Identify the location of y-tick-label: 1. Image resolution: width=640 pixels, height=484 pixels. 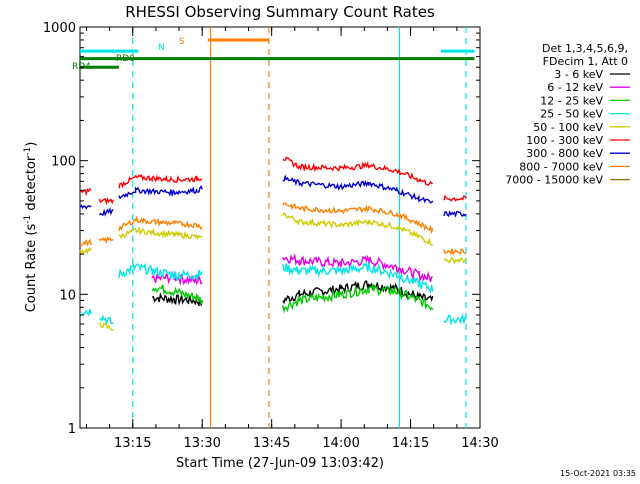
(72, 429).